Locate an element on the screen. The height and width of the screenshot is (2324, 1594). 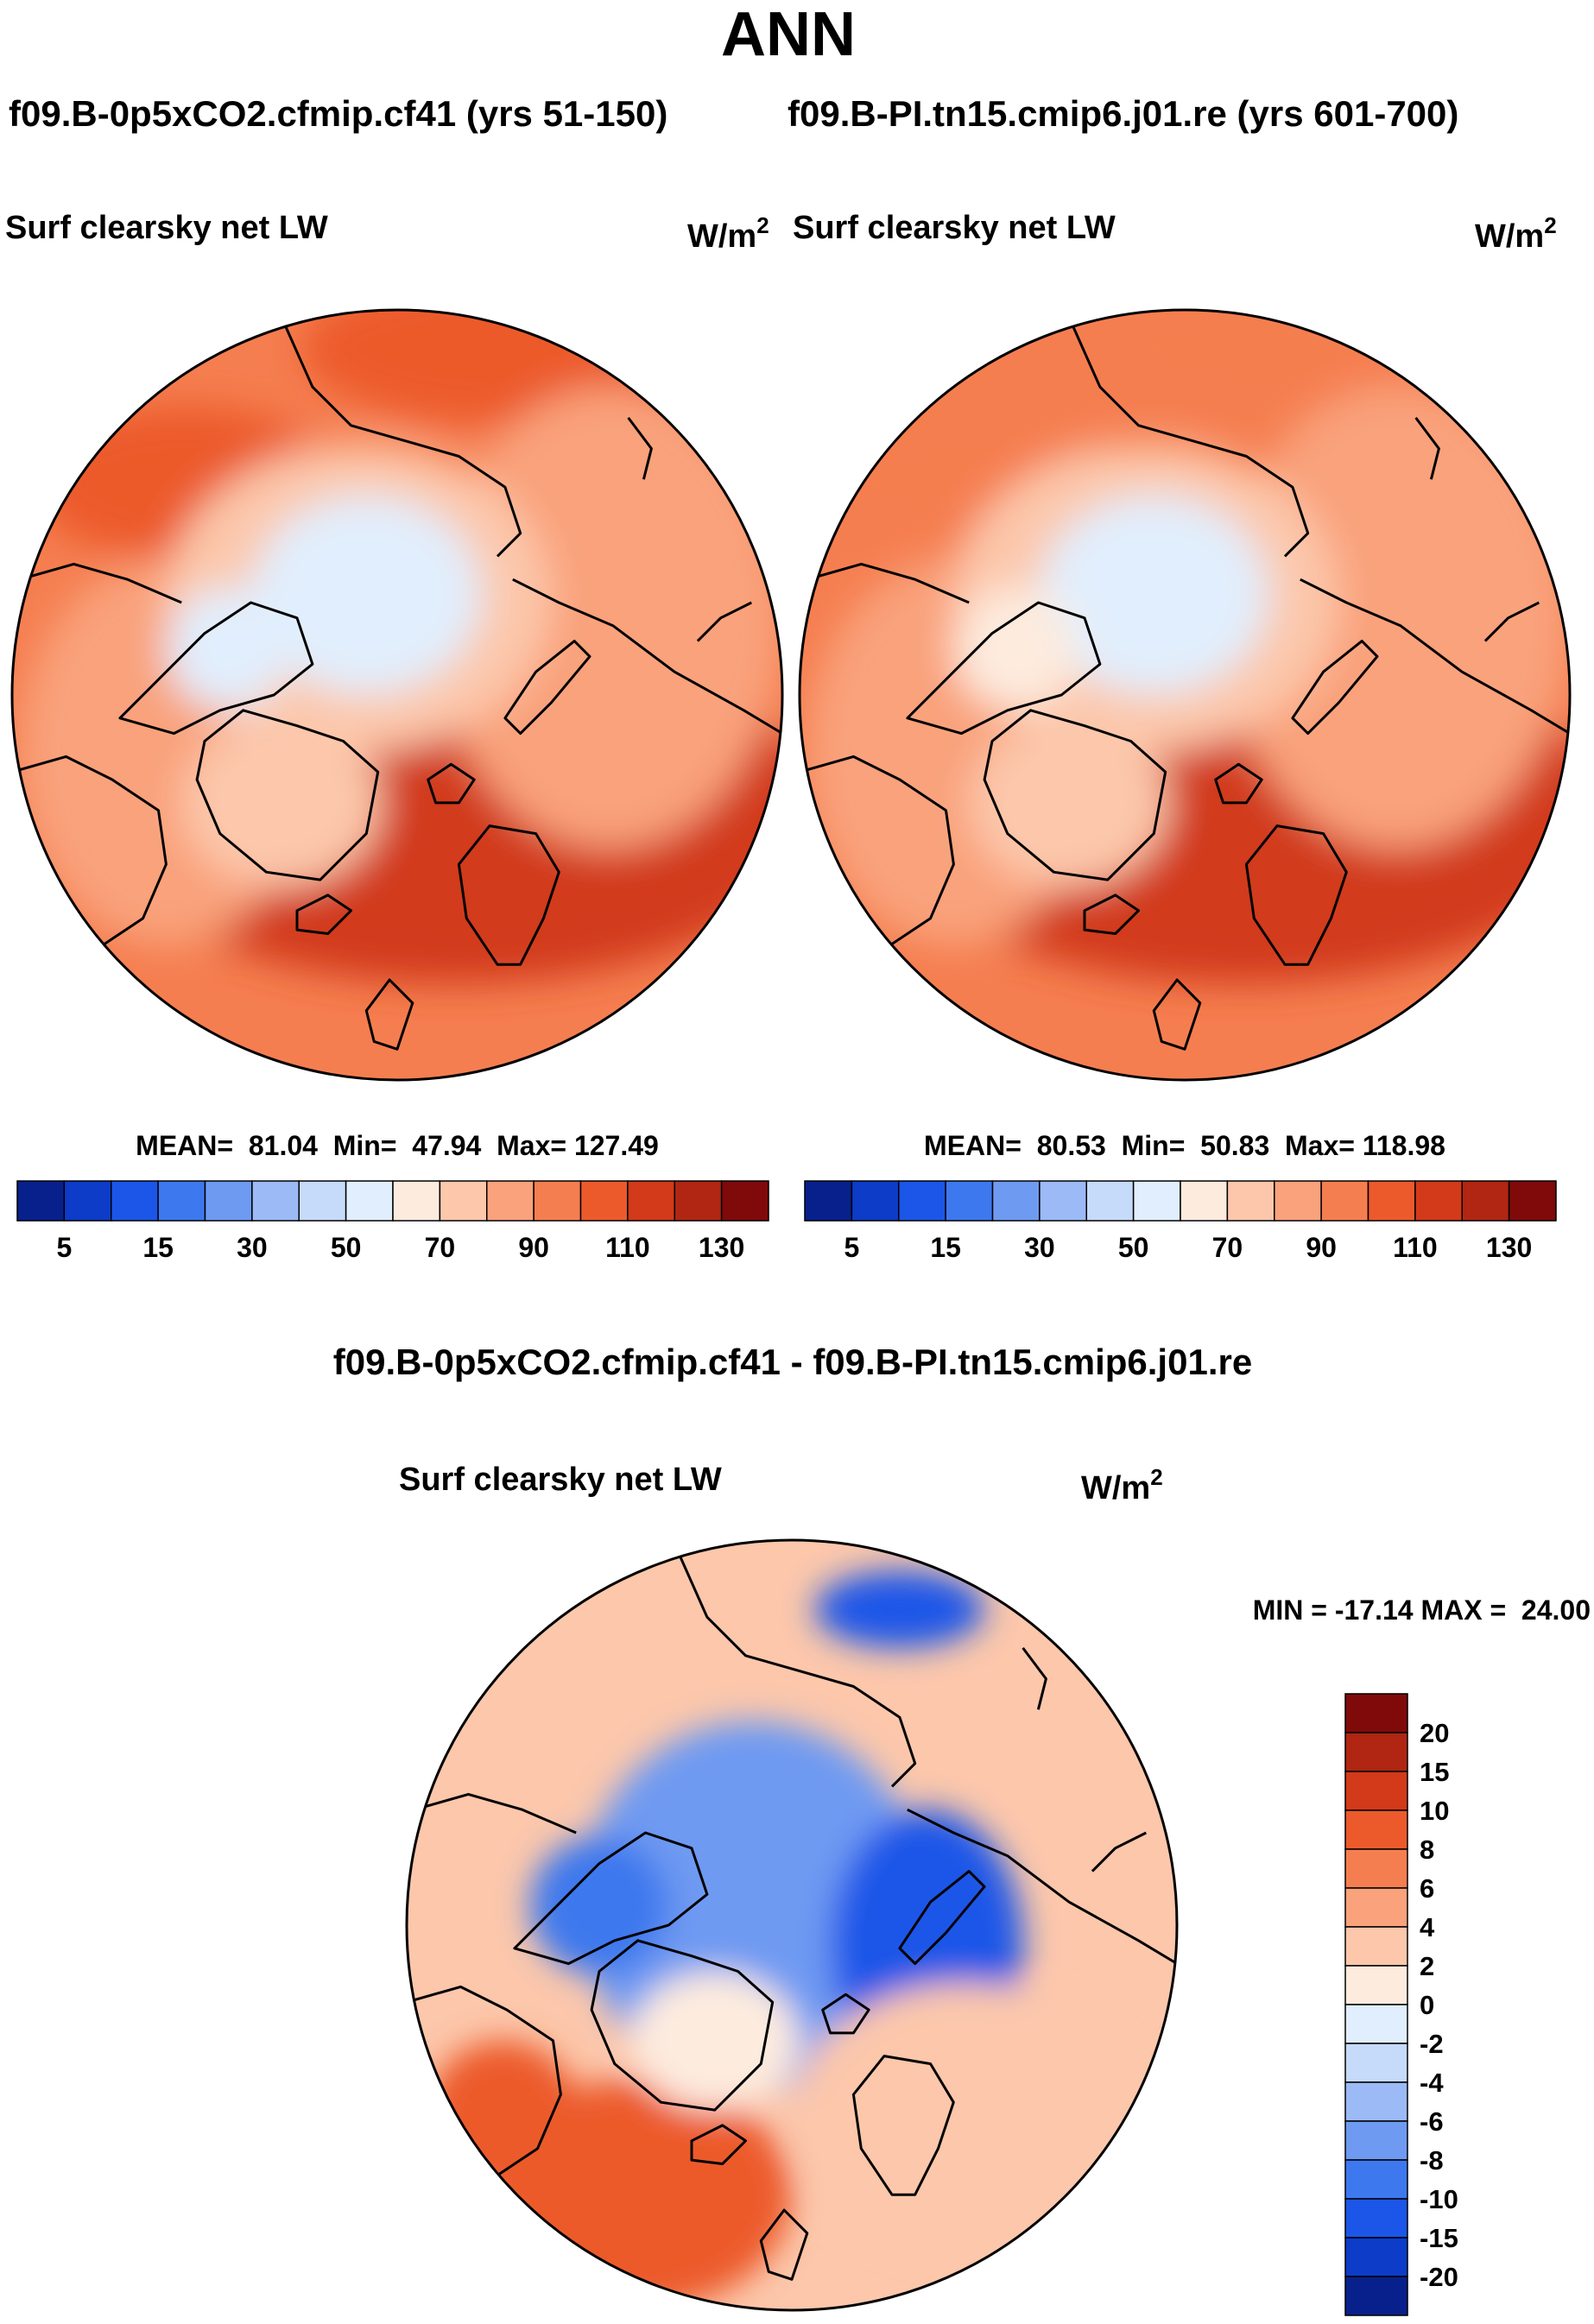
panel-b-min: 50.83 is located at coordinates (1234, 1145).